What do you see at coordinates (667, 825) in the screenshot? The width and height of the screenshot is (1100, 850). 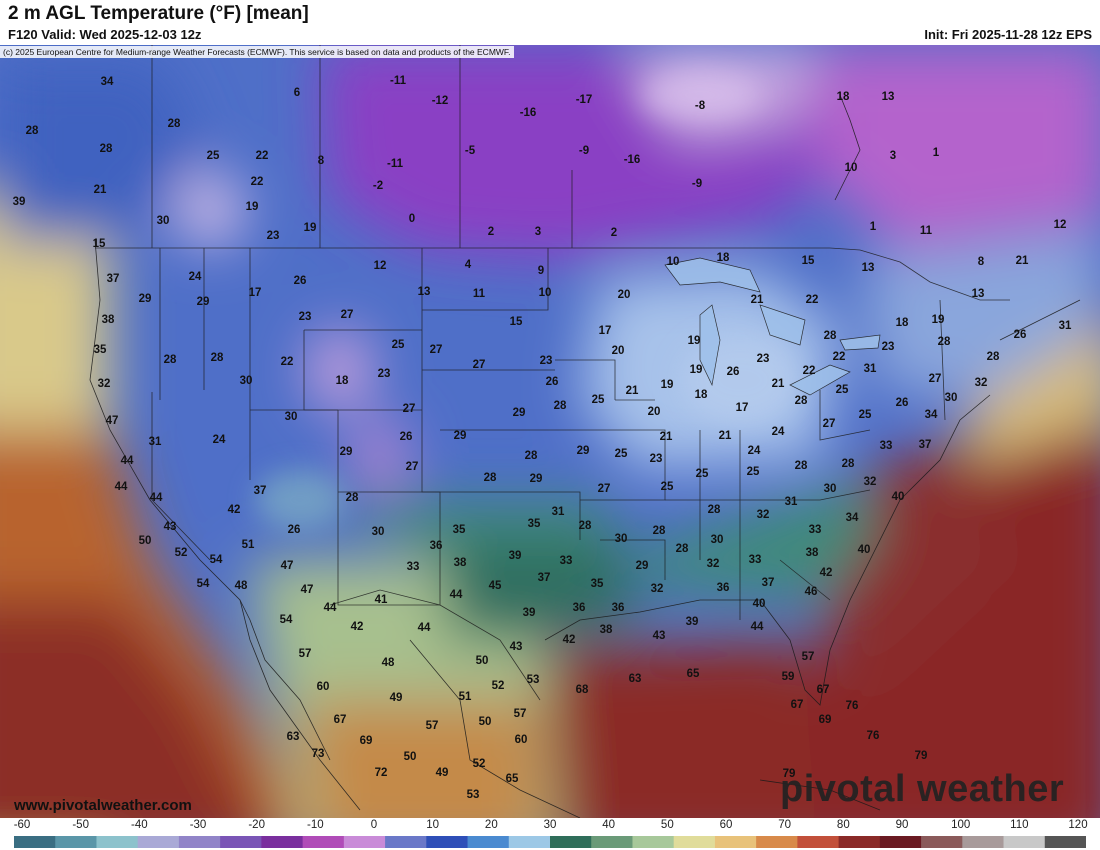 I see `scale-tick-label: 50` at bounding box center [667, 825].